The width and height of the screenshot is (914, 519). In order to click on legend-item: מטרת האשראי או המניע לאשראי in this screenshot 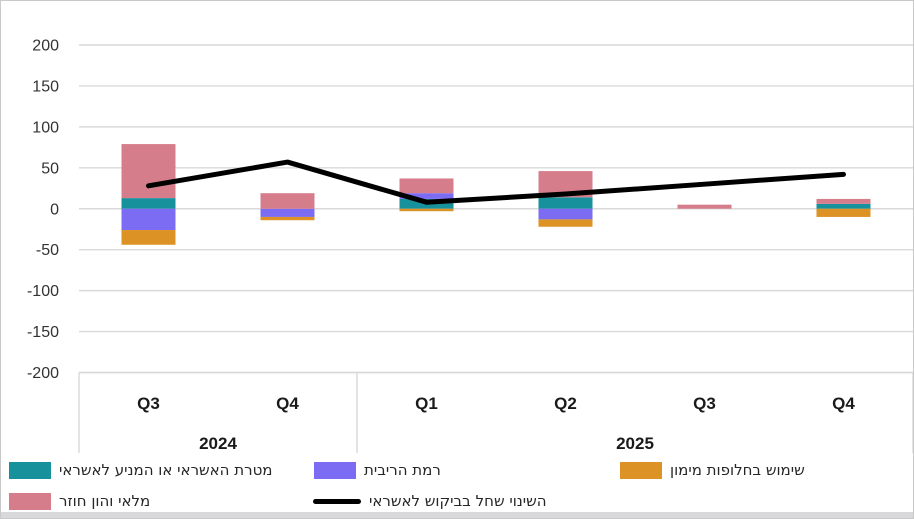, I will do `click(141, 470)`.